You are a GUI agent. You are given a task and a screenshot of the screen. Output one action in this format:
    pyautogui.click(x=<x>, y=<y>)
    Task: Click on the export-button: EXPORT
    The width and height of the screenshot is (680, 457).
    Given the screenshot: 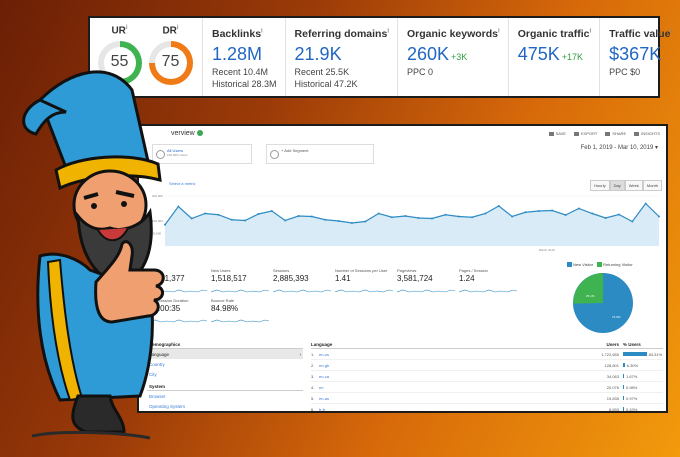 What is the action you would take?
    pyautogui.click(x=585, y=133)
    